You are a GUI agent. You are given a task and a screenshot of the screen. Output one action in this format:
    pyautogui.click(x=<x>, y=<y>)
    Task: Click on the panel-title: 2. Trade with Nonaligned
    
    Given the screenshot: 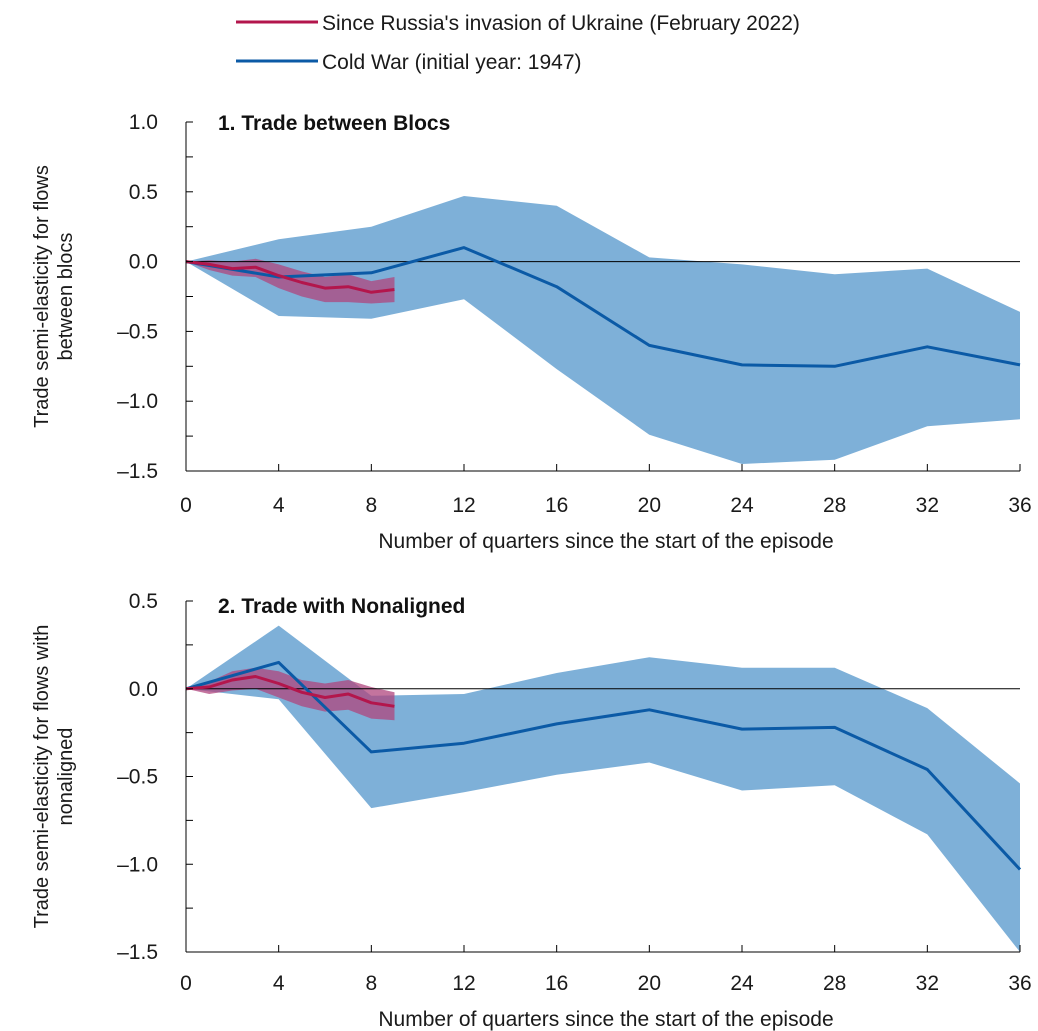 What is the action you would take?
    pyautogui.click(x=341, y=606)
    